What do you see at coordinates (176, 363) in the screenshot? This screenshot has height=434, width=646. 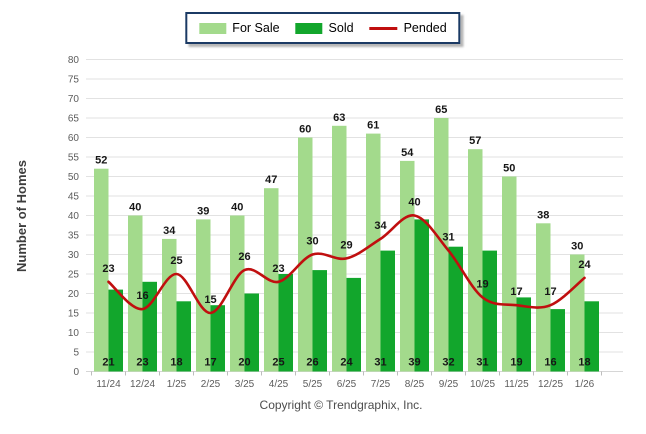 I see `sold-value-label: 18` at bounding box center [176, 363].